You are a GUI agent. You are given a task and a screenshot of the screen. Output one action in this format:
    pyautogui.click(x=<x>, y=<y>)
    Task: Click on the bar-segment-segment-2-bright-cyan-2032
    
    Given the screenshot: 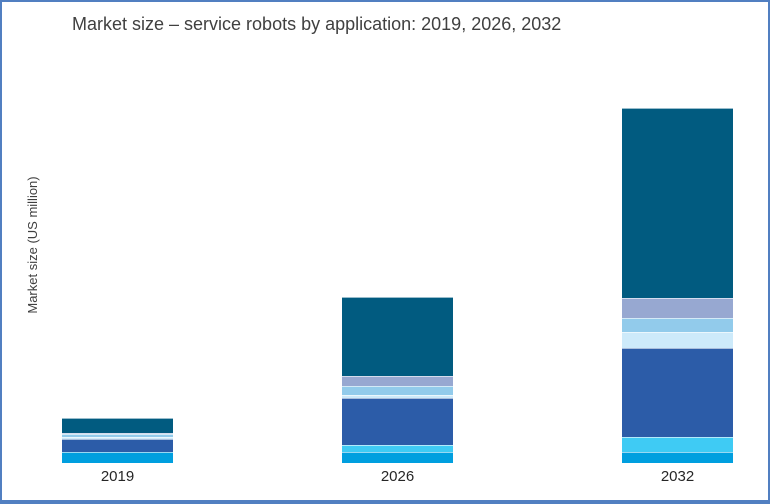 What is the action you would take?
    pyautogui.click(x=677, y=444)
    